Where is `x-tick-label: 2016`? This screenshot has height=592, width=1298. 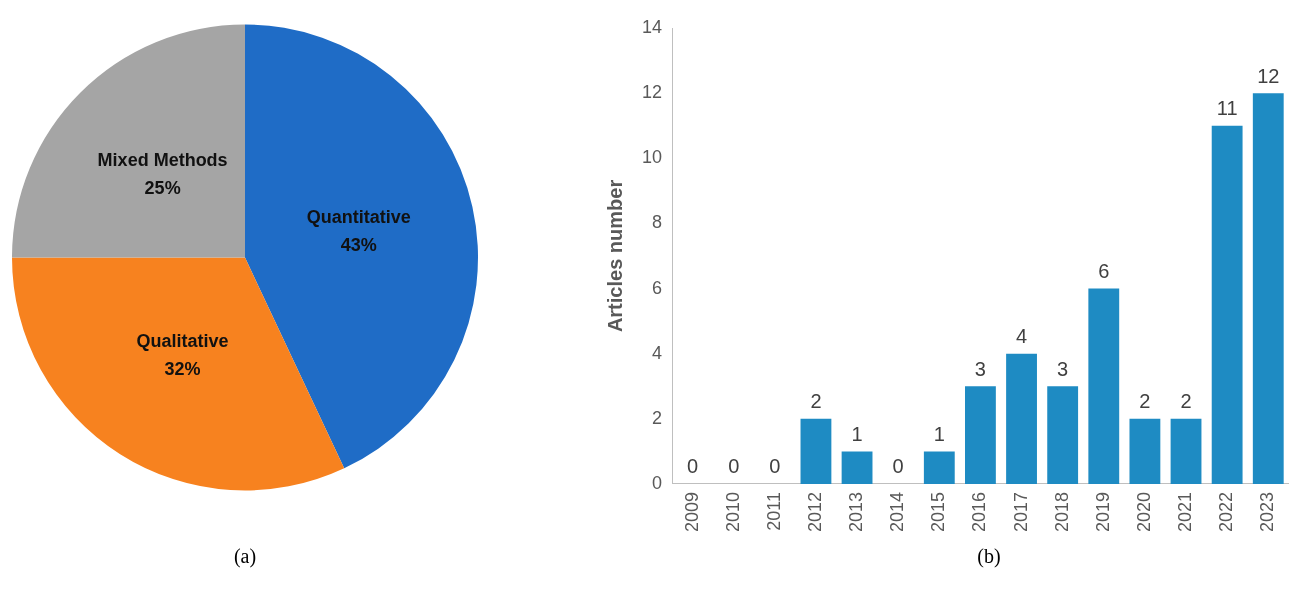
x-tick-label: 2016 is located at coordinates (979, 511).